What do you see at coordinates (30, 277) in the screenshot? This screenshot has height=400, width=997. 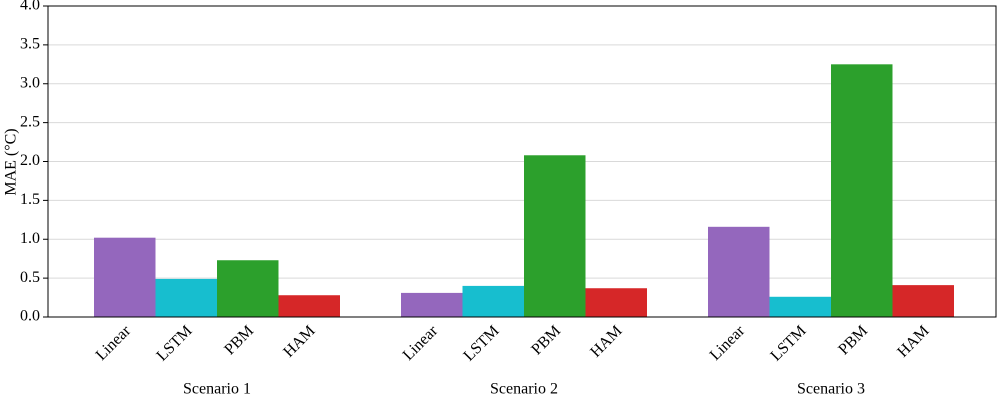 I see `y-tick-label: 0.5` at bounding box center [30, 277].